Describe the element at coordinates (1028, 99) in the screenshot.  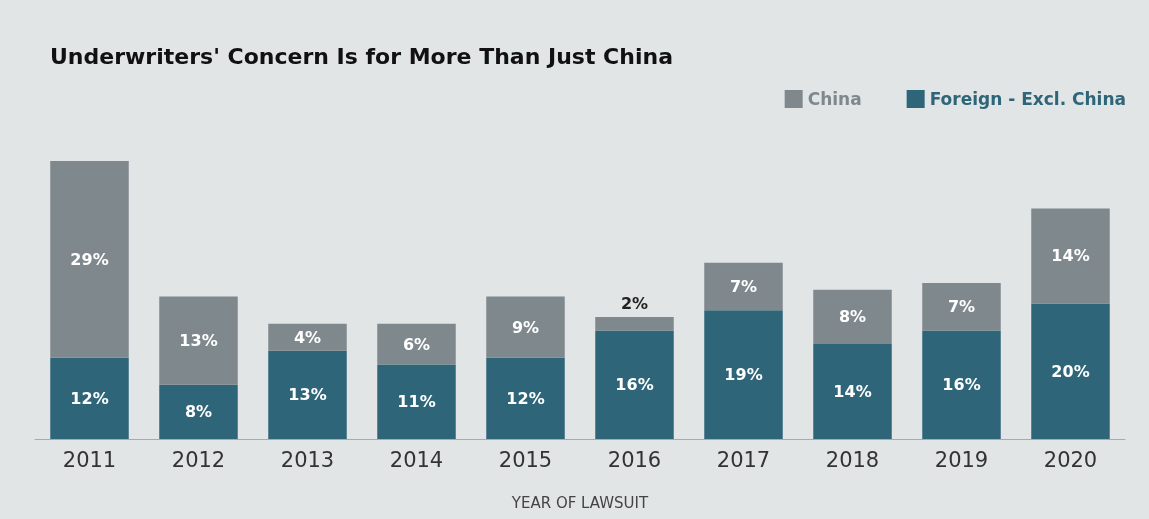
I see `legend-label: Foreign - Excl. China` at that location.